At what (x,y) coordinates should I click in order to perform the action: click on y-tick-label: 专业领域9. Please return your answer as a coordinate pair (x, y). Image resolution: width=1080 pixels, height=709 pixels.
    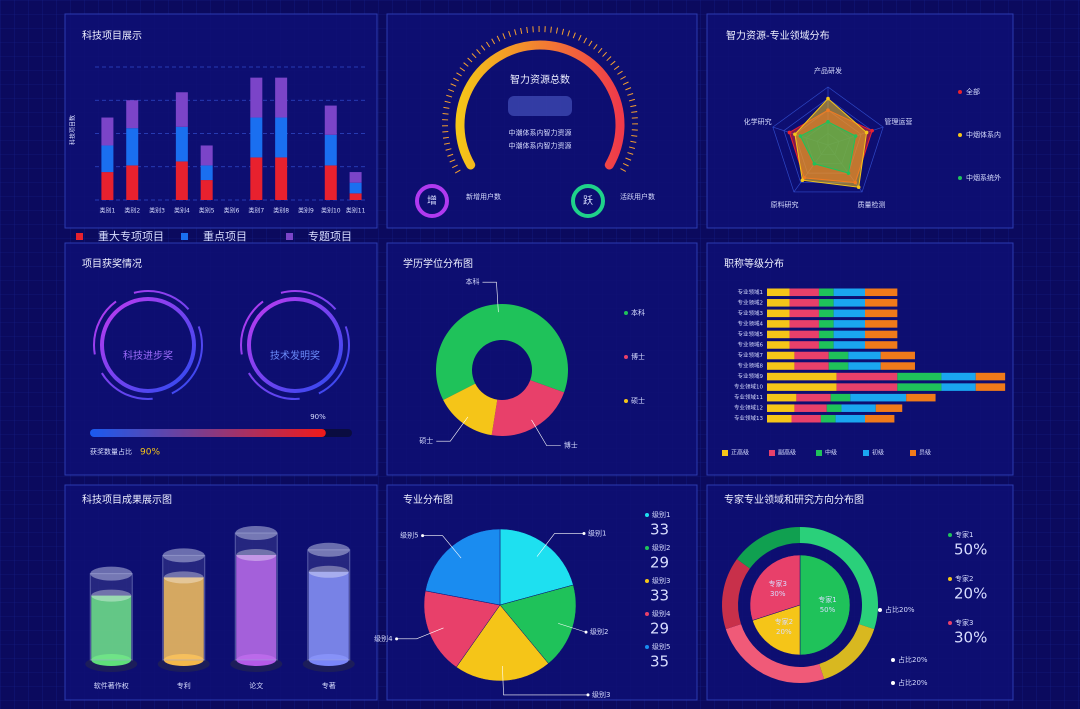
    Looking at the image, I should click on (751, 376).